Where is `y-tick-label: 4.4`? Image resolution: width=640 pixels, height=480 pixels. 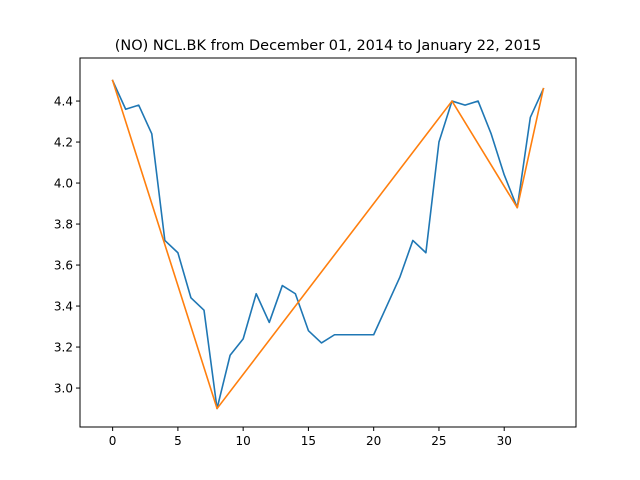
y-tick-label: 4.4 is located at coordinates (63, 102).